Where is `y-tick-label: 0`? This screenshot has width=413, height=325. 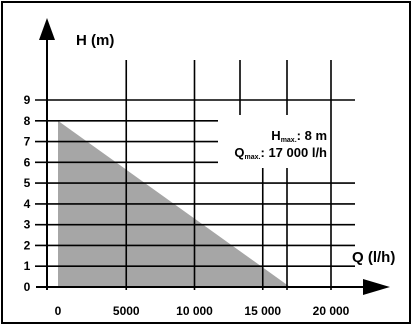 y-tick-label: 0 is located at coordinates (27, 287).